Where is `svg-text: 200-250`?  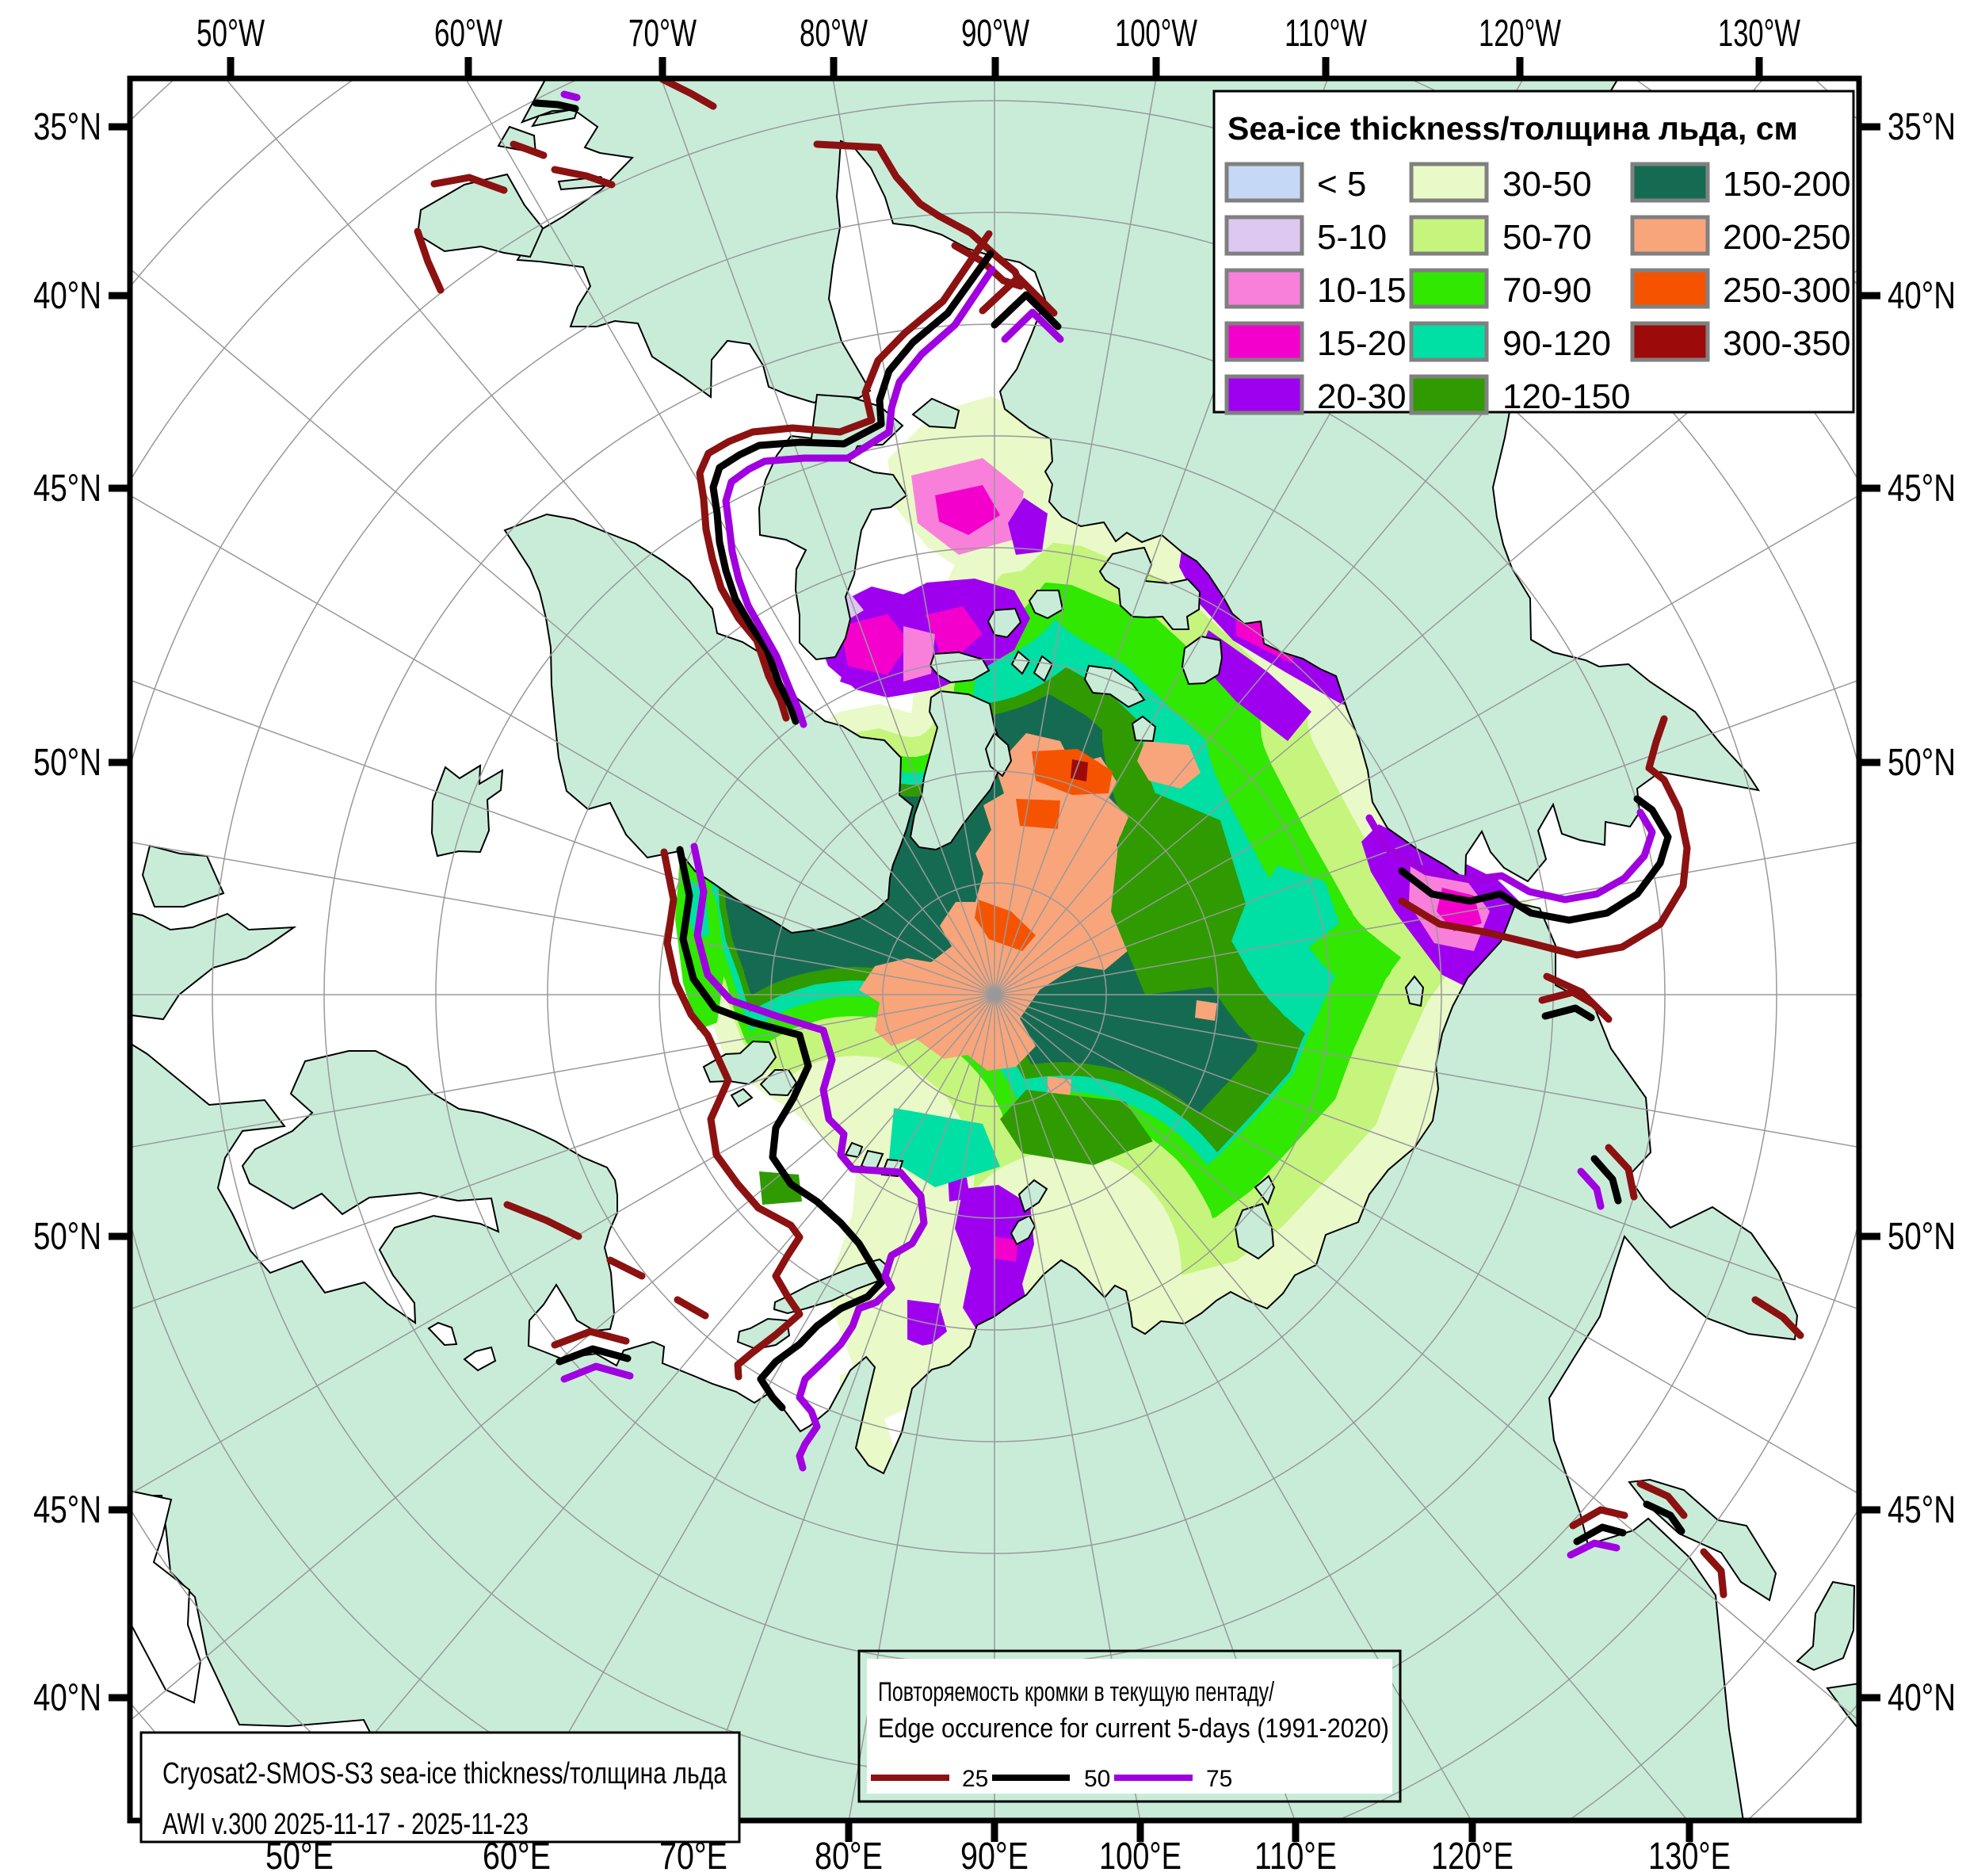 svg-text: 200-250 is located at coordinates (1786, 237).